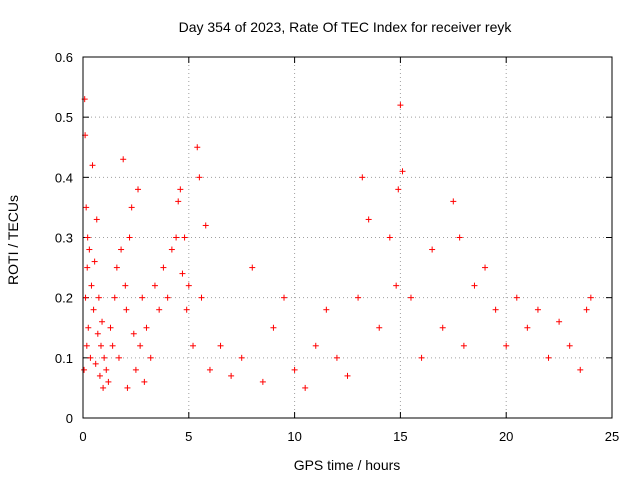  Describe the element at coordinates (347, 465) in the screenshot. I see `x-axis-label: GPS time / hours` at that location.